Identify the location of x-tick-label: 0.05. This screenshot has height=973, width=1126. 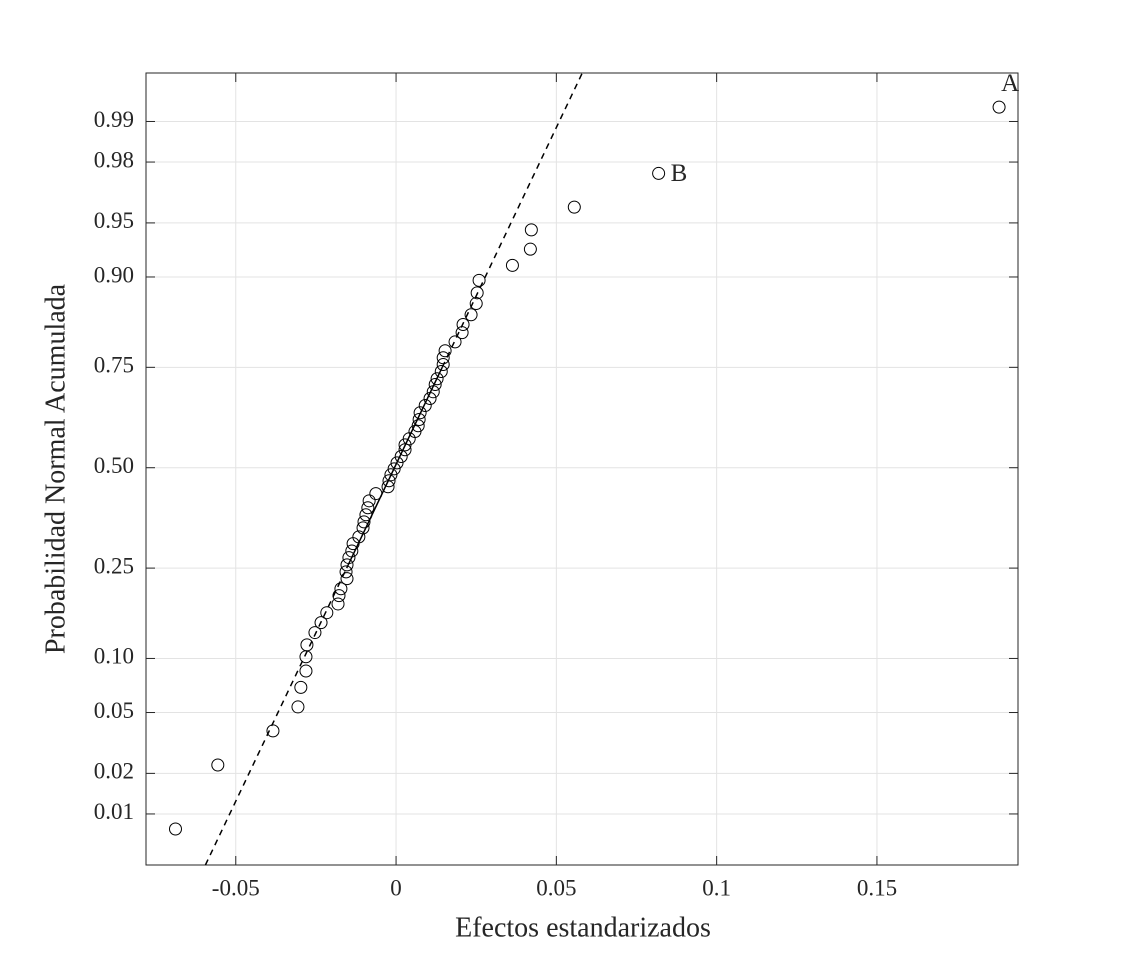
(556, 887).